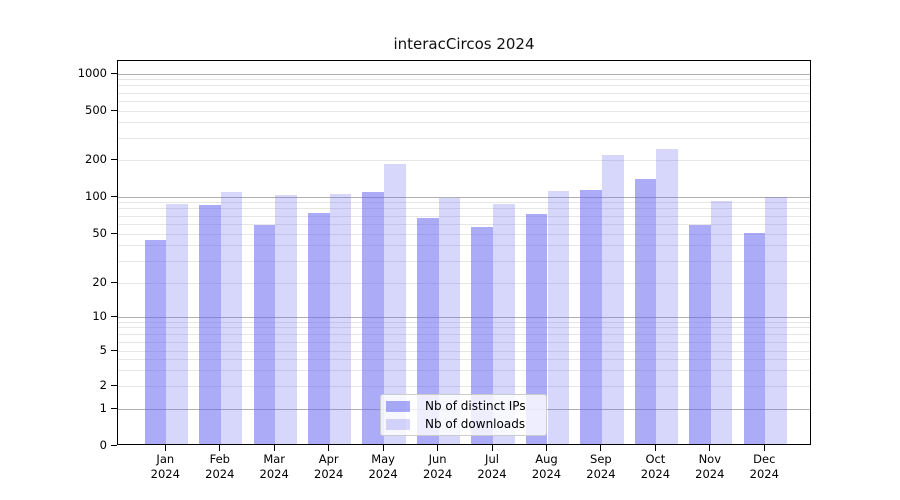 This screenshot has height=500, width=900. I want to click on x-tick-label: Feb 2024, so click(220, 467).